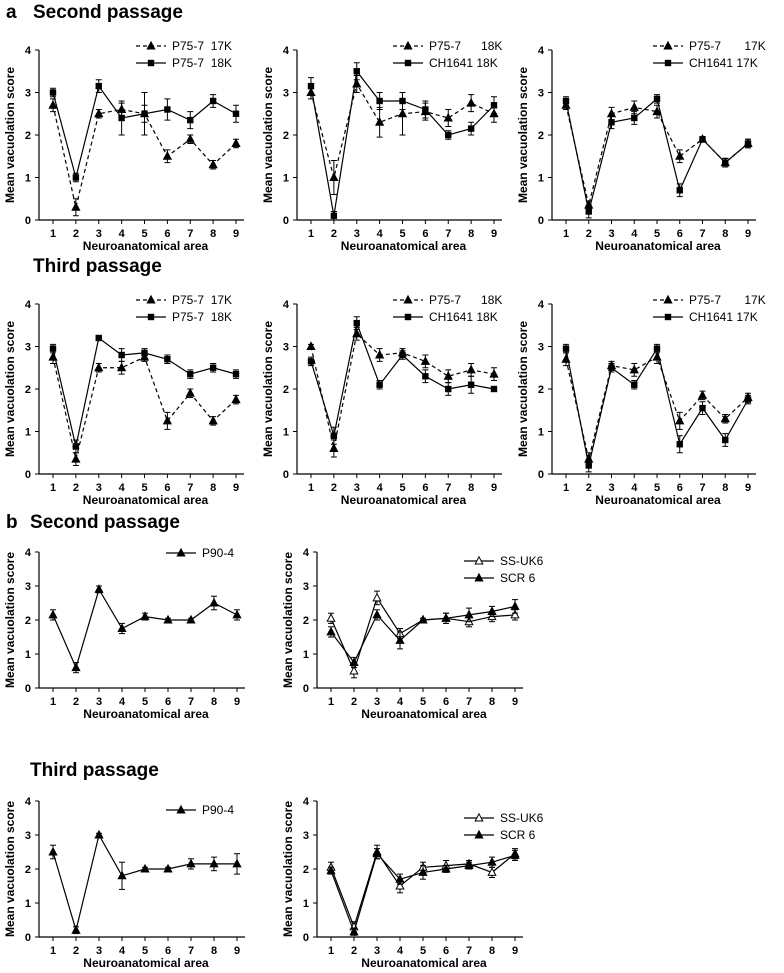 Image resolution: width=784 pixels, height=973 pixels. Describe the element at coordinates (202, 63) in the screenshot. I see `legend-label: P75-7 18K` at that location.